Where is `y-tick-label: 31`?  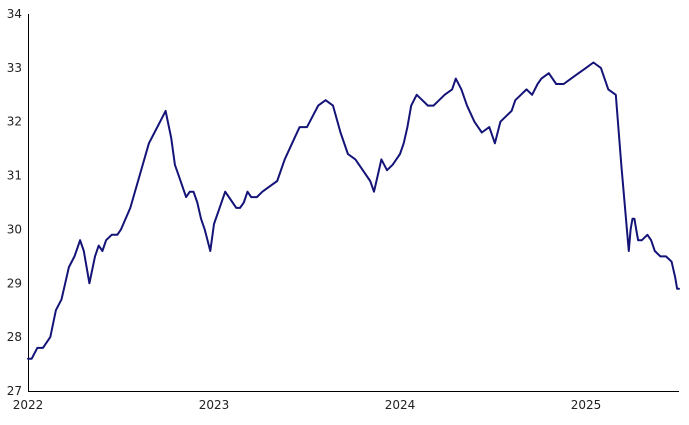 y-tick-label: 31 is located at coordinates (14, 176).